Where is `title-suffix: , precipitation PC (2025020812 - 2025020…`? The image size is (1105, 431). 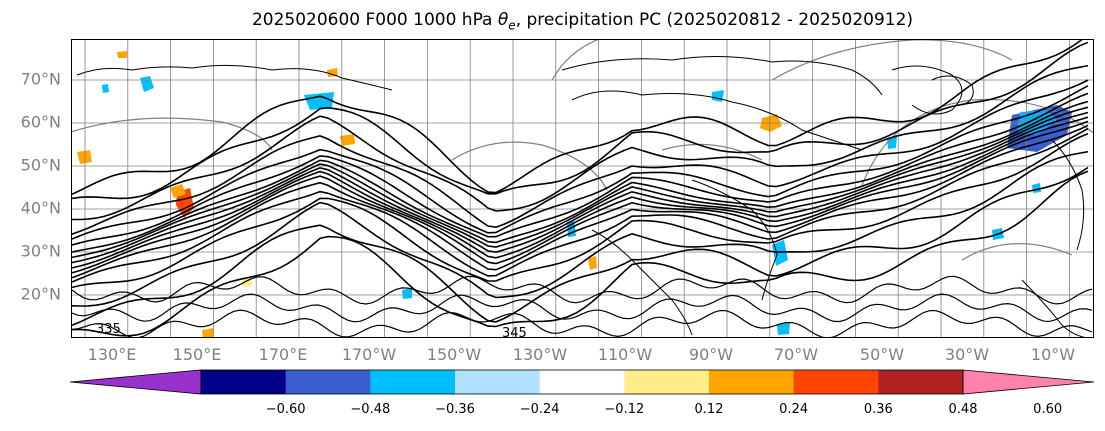
title-suffix: , precipitation PC (2025020812 - 2025020… is located at coordinates (714, 20).